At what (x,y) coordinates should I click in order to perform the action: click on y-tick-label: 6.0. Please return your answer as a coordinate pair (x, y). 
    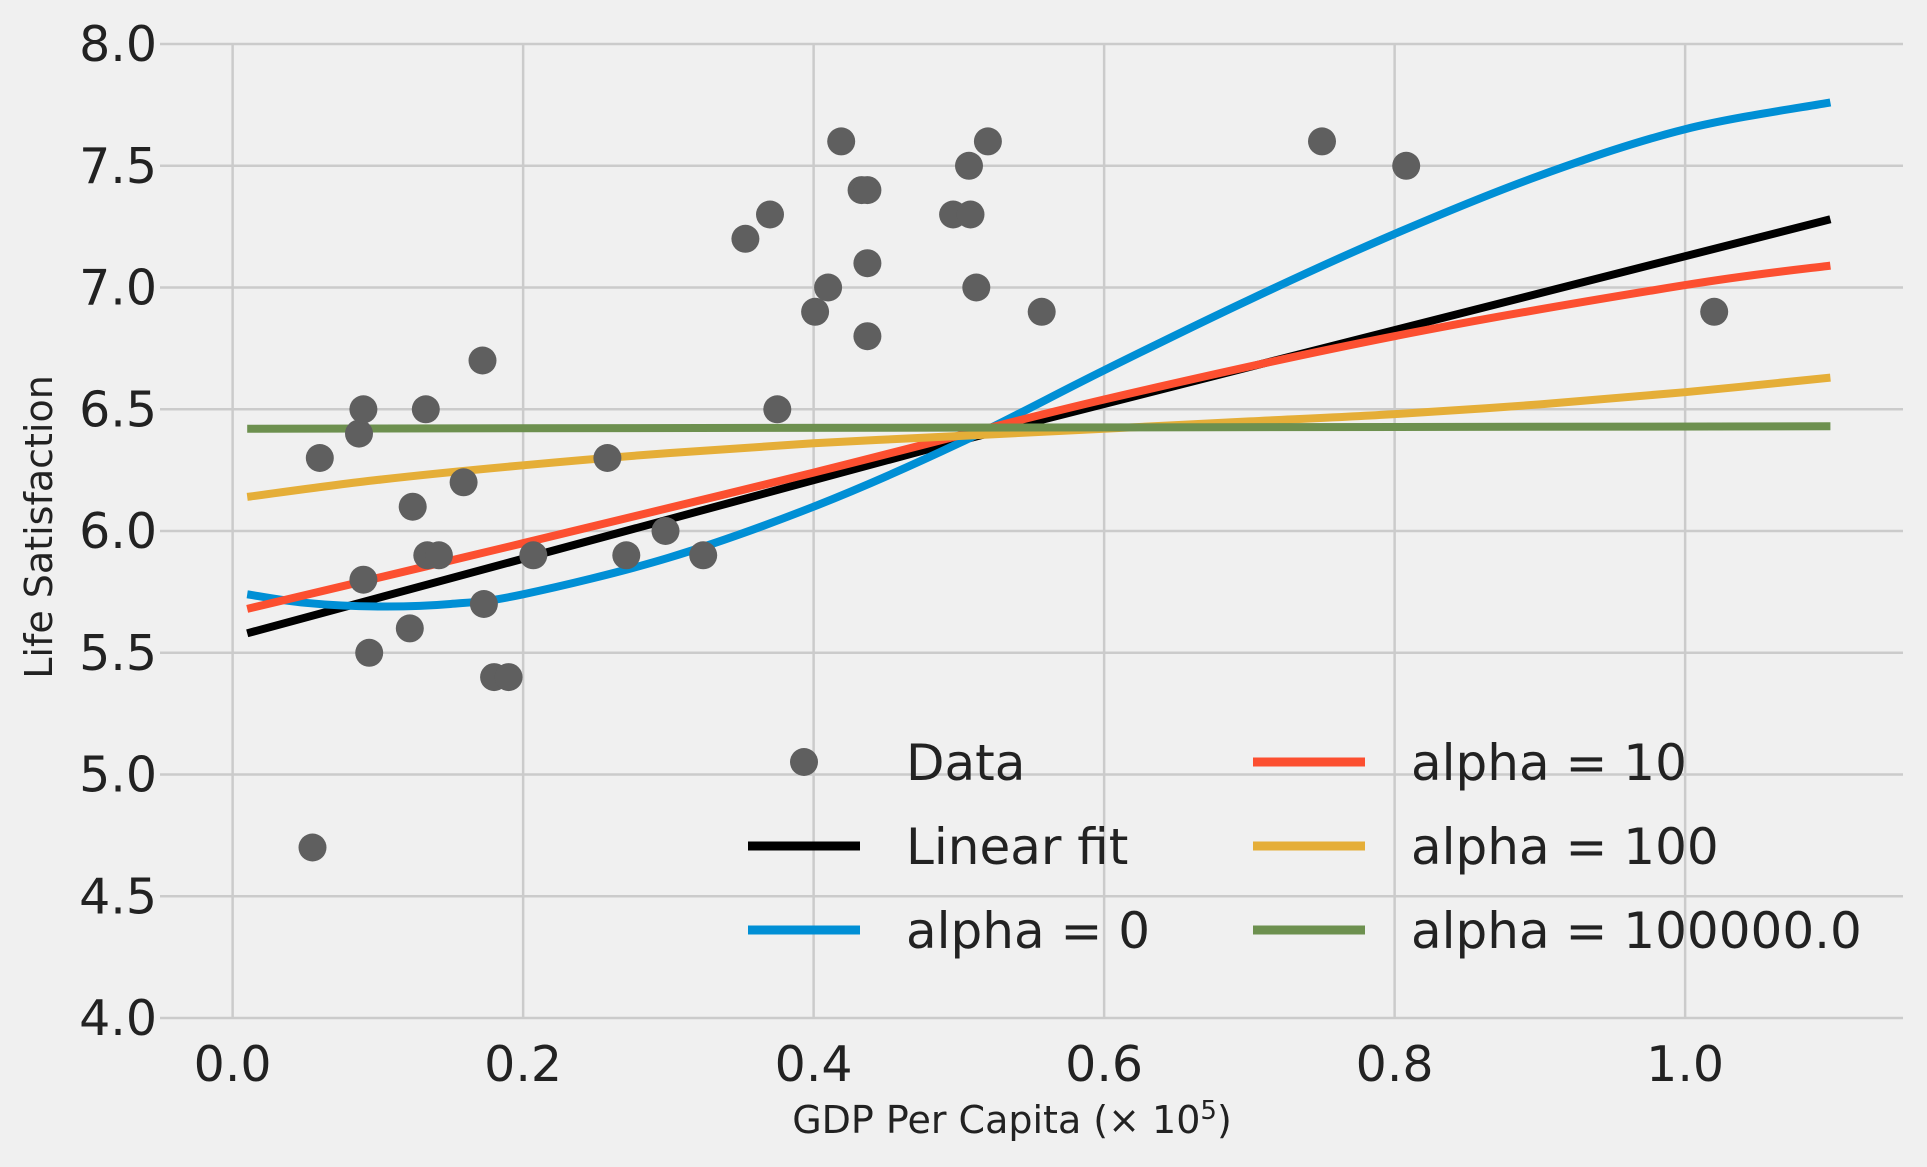
    Looking at the image, I should click on (118, 531).